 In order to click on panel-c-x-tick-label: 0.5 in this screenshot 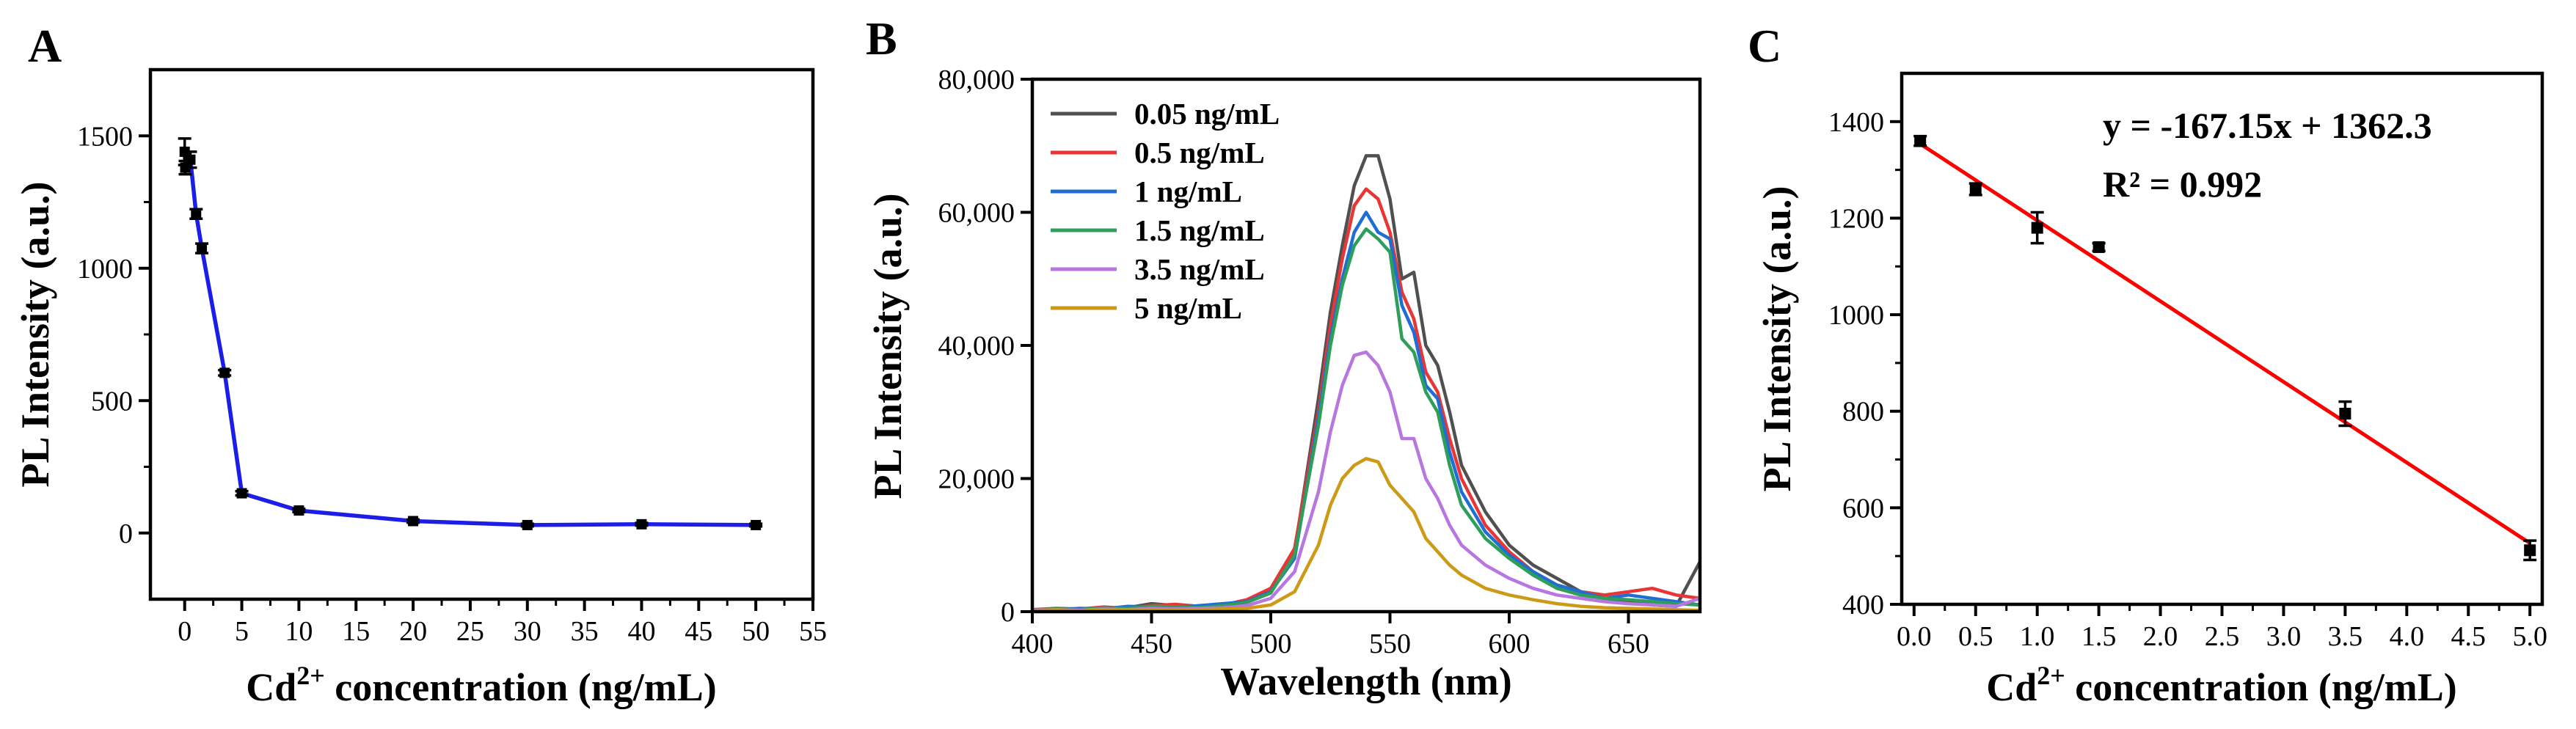, I will do `click(1975, 636)`.